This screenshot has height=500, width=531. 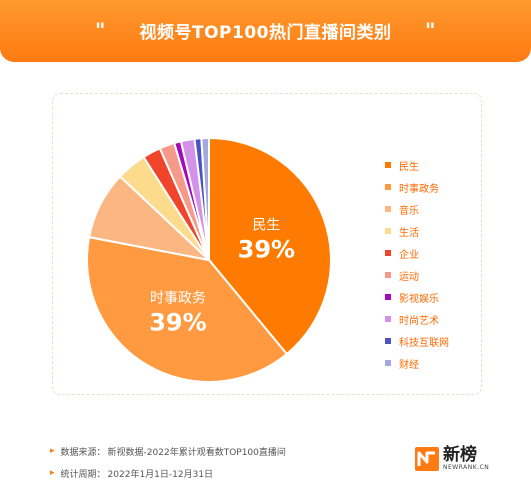 I want to click on pie-data-labels: 民生 39% 时事政务 39%, so click(x=222, y=276).